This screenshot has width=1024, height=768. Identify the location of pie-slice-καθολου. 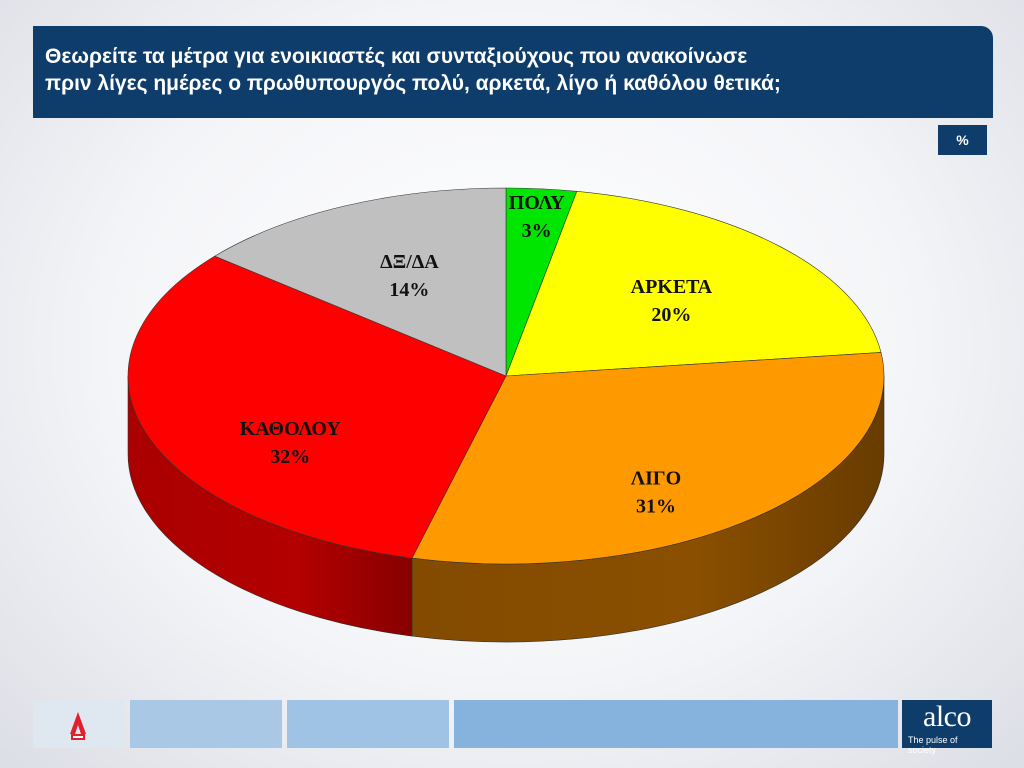
(317, 407).